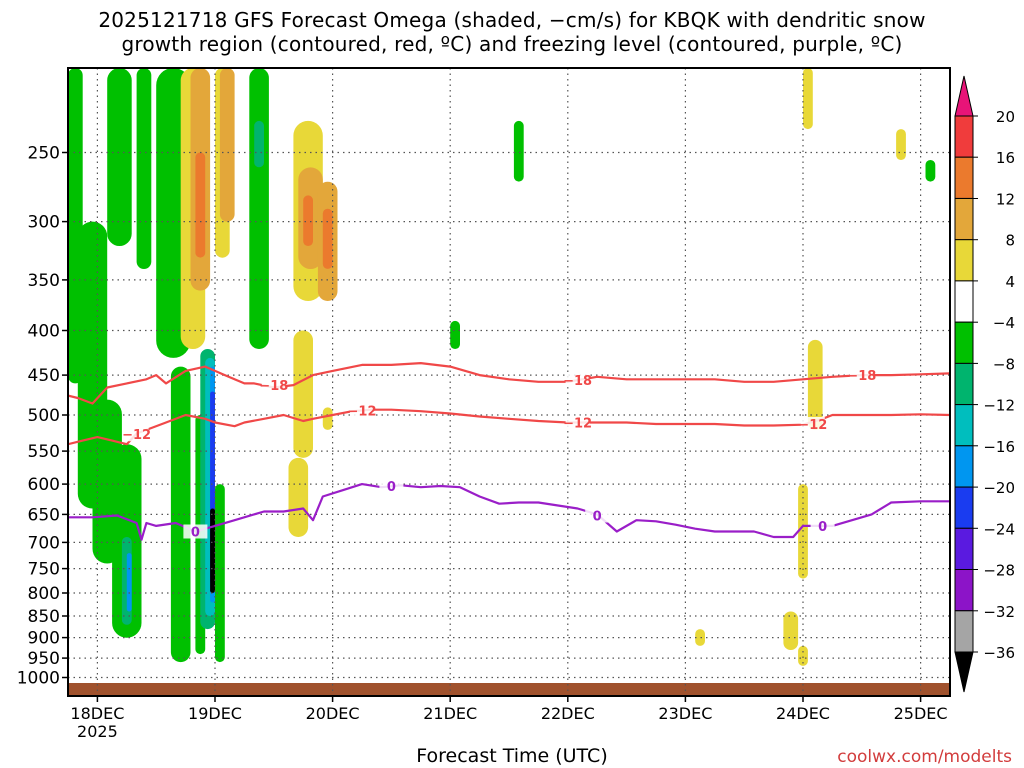 The image size is (1024, 768). I want to click on ground-layer, so click(509, 689).